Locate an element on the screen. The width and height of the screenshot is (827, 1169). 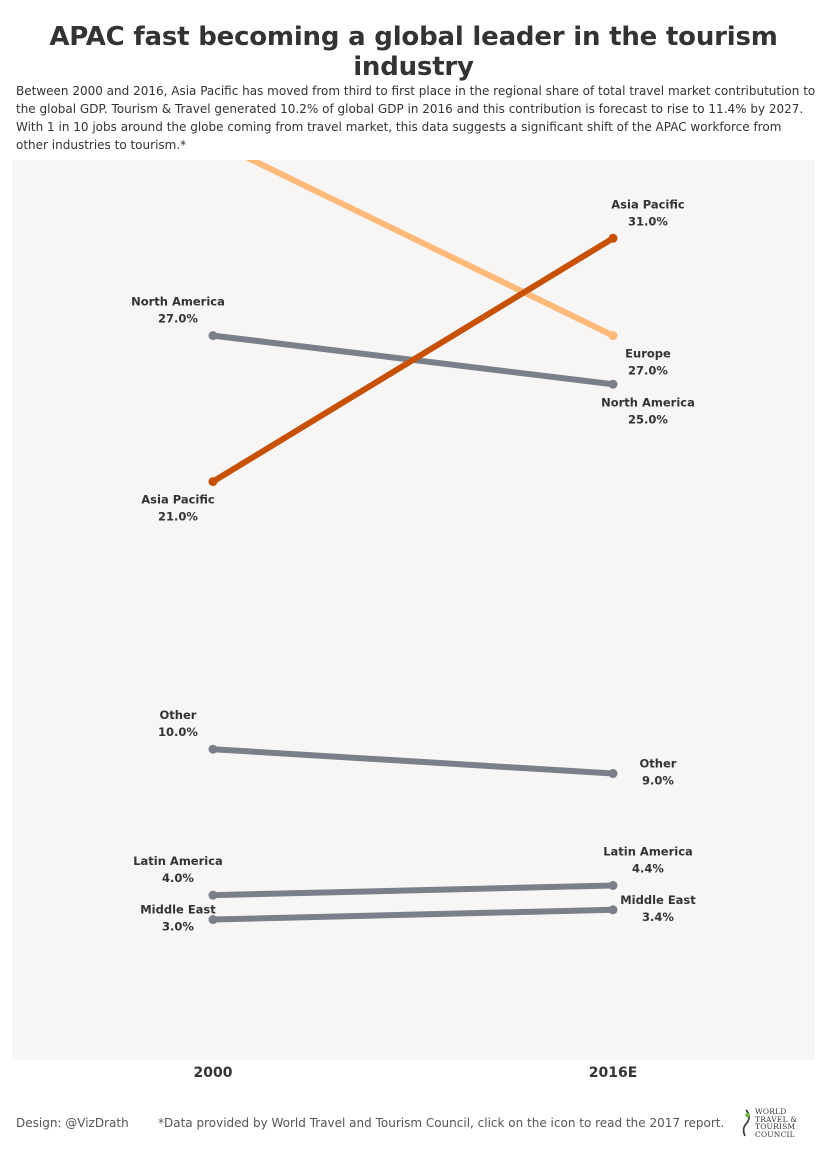
label-north-america-2000-name: North America is located at coordinates (178, 302).